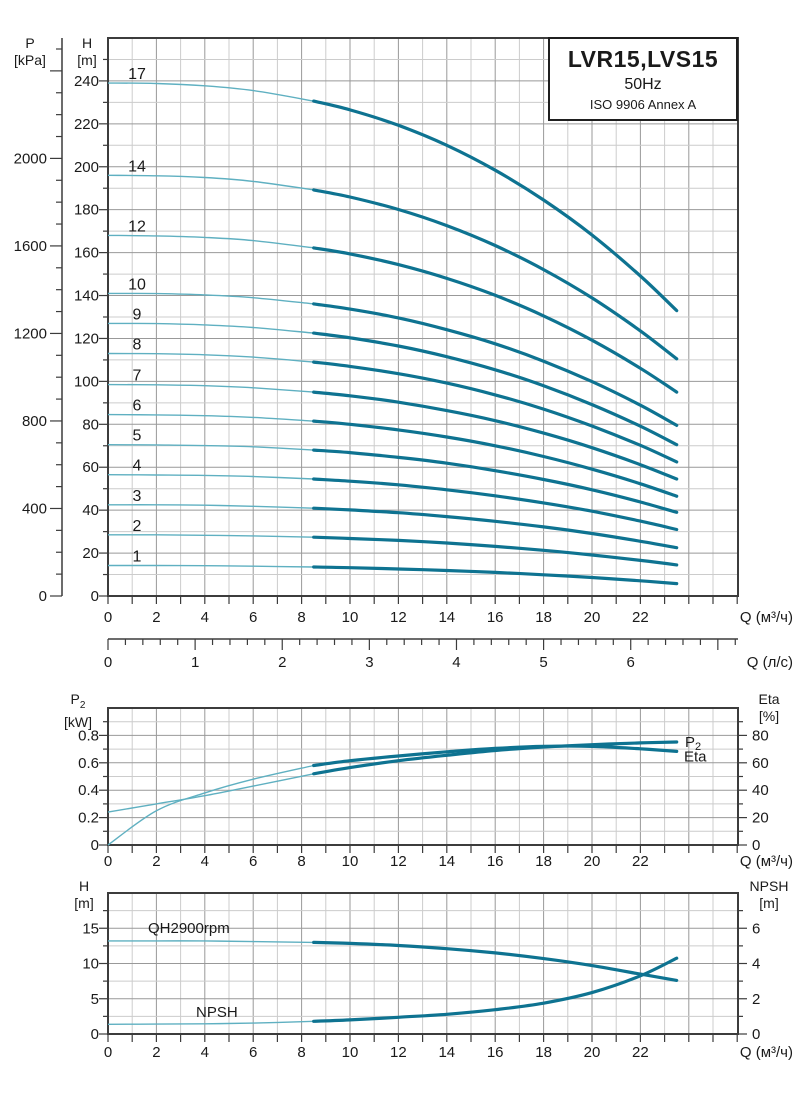 This screenshot has width=797, height=1094. What do you see at coordinates (282, 662) in the screenshot?
I see `flow-ls-tick-label: 2` at bounding box center [282, 662].